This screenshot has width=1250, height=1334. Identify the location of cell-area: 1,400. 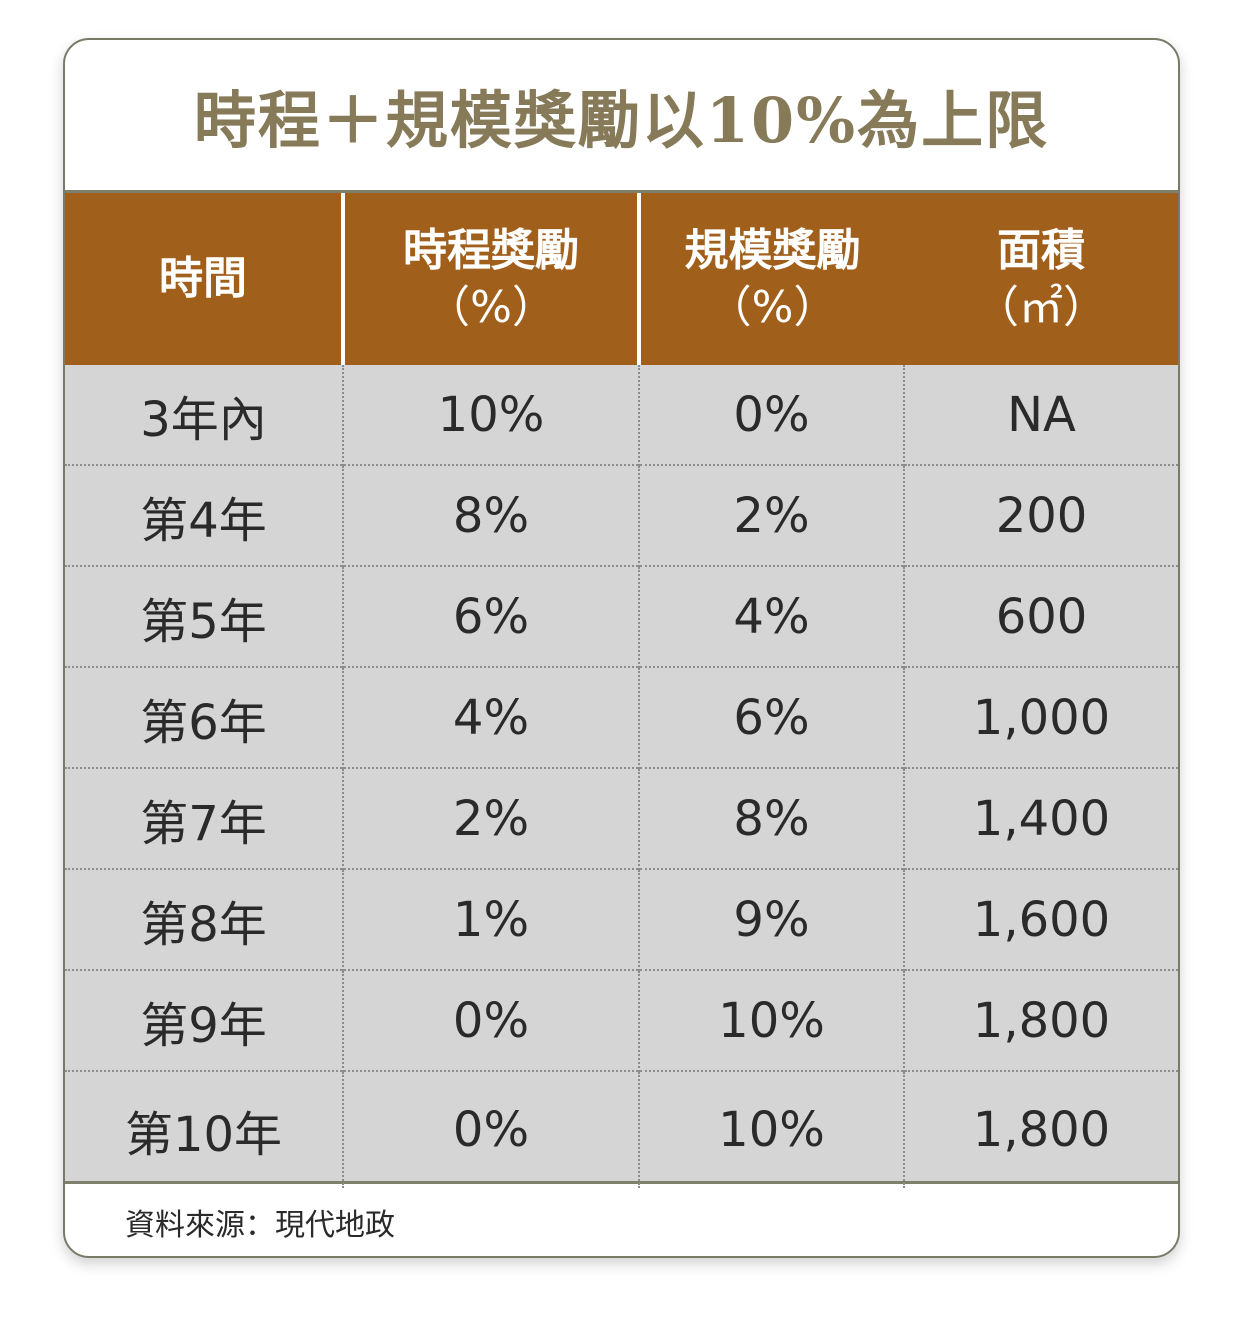
(1041, 818).